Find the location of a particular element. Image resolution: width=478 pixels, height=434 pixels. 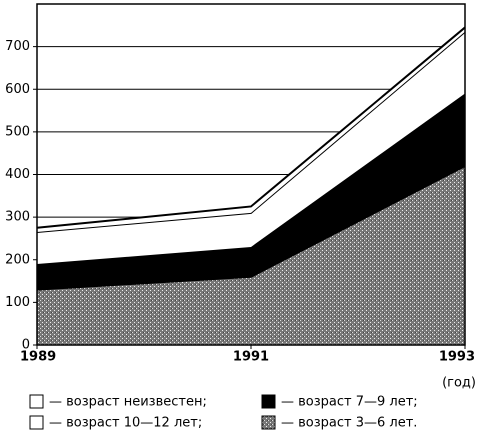

y-tick-label: 200 is located at coordinates (17, 259).